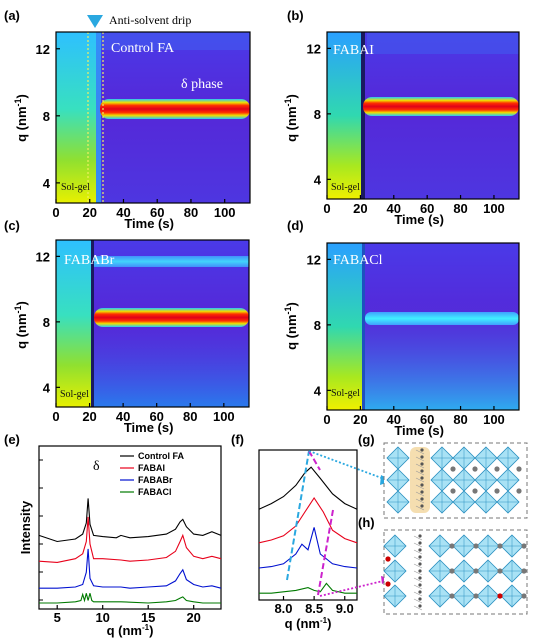 Image resolution: width=537 pixels, height=644 pixels. What do you see at coordinates (363, 115) in the screenshot?
I see `heatmap-b-transition` at bounding box center [363, 115].